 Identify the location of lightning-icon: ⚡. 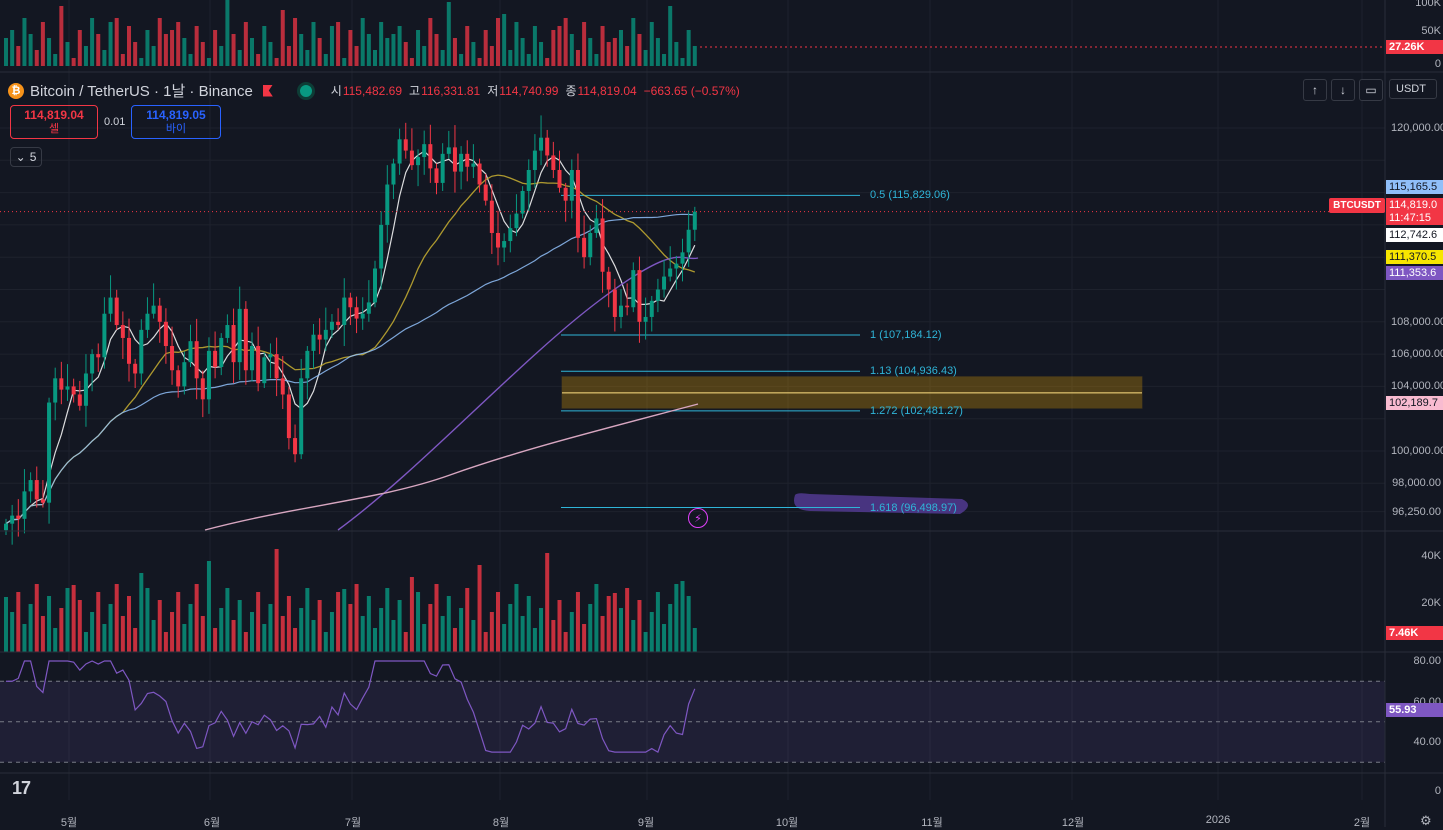
(698, 518).